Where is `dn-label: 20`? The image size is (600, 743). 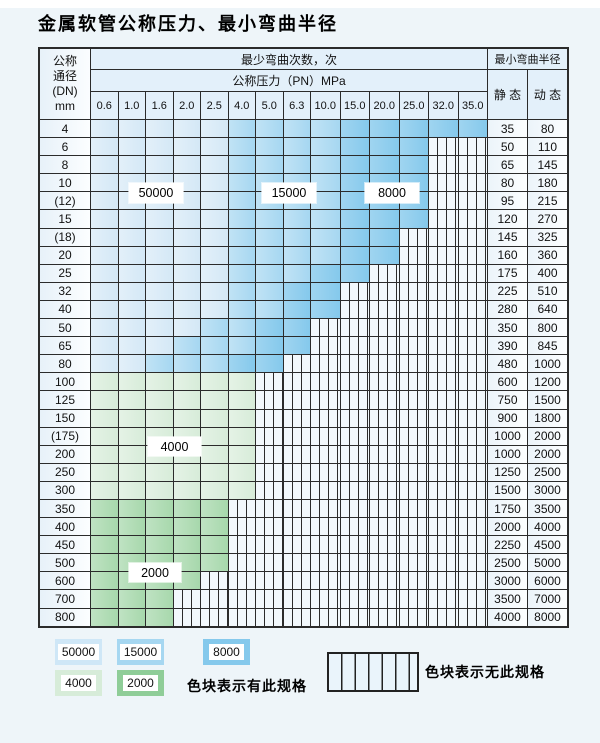
dn-label: 20 is located at coordinates (65, 255).